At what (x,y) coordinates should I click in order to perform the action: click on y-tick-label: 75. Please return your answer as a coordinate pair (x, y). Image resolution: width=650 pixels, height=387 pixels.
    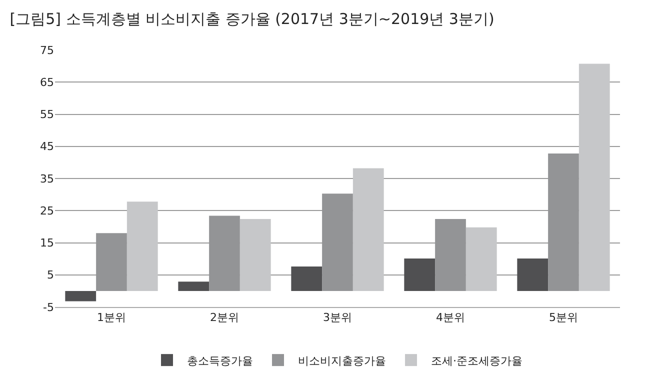
    Looking at the image, I should click on (47, 50).